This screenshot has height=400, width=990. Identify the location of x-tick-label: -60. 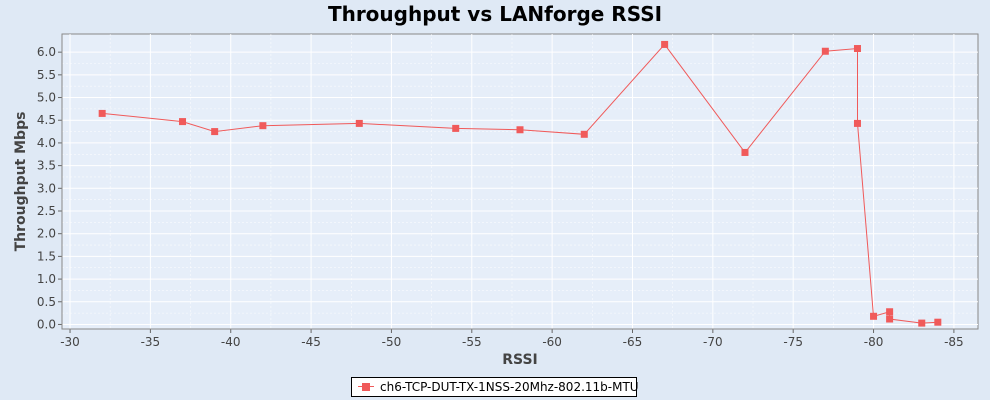
(552, 342).